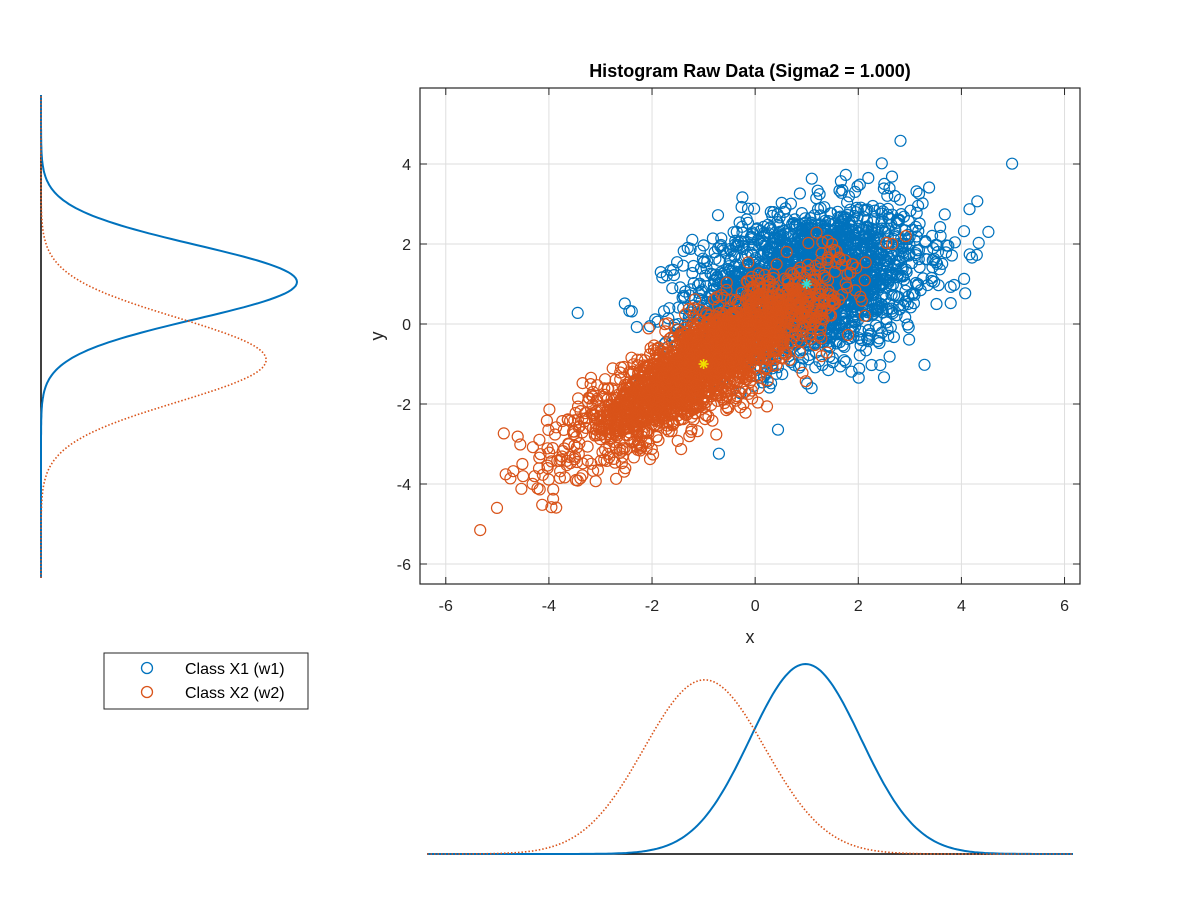  I want to click on x-tick-label: -2, so click(652, 606).